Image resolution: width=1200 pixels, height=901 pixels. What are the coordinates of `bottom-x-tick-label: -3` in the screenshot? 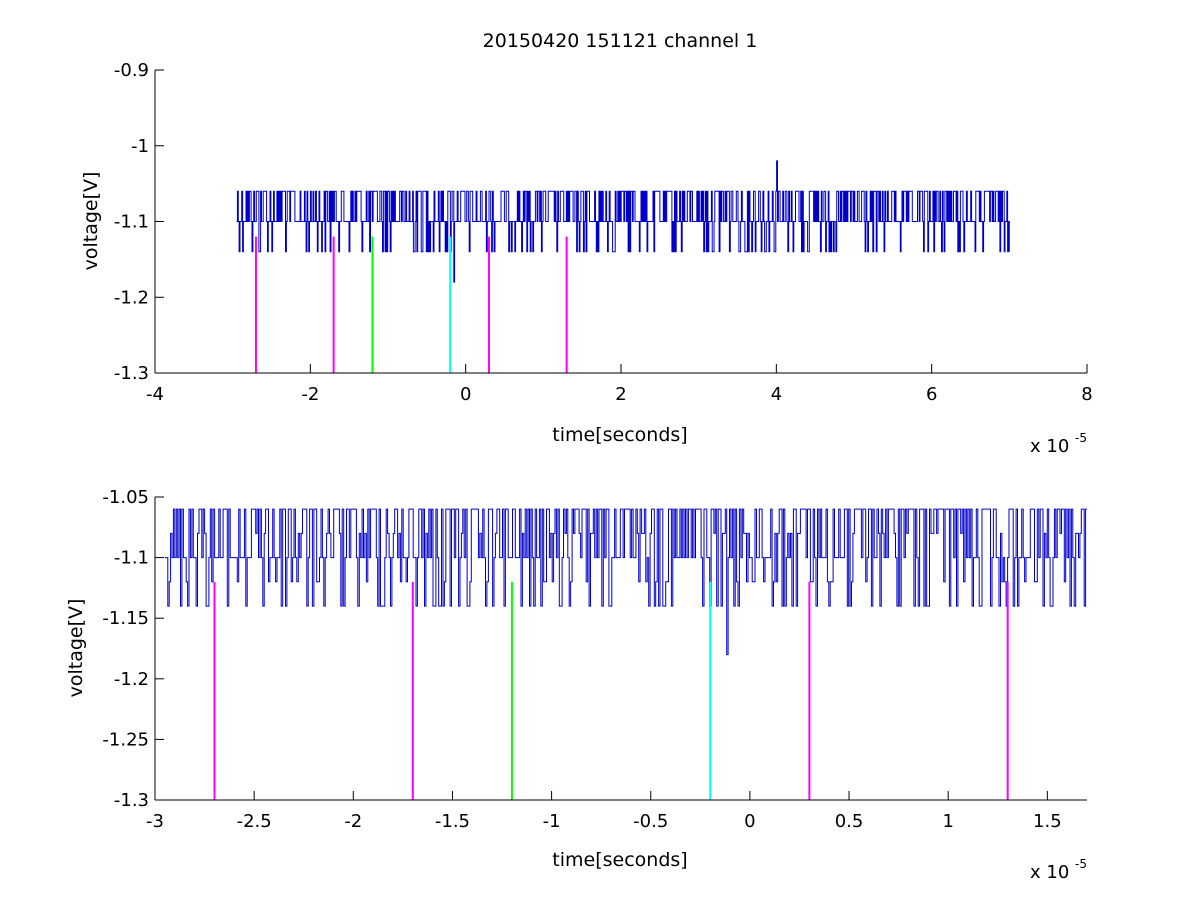 It's located at (155, 821).